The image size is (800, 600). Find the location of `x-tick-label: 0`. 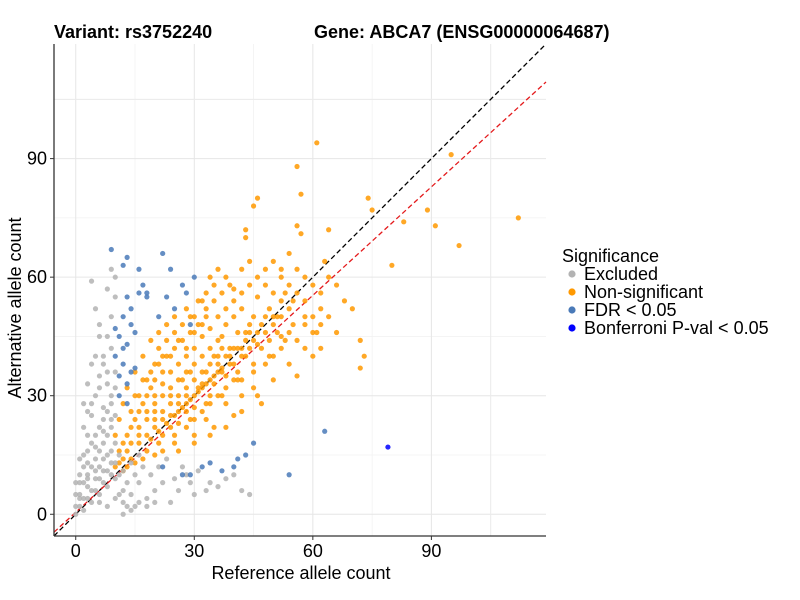

x-tick-label: 0 is located at coordinates (76, 551).